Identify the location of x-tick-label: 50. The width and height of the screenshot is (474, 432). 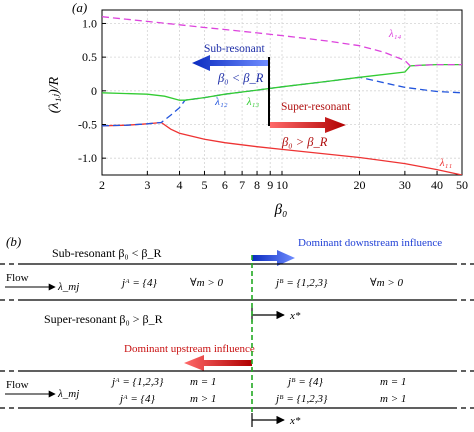
(462, 185).